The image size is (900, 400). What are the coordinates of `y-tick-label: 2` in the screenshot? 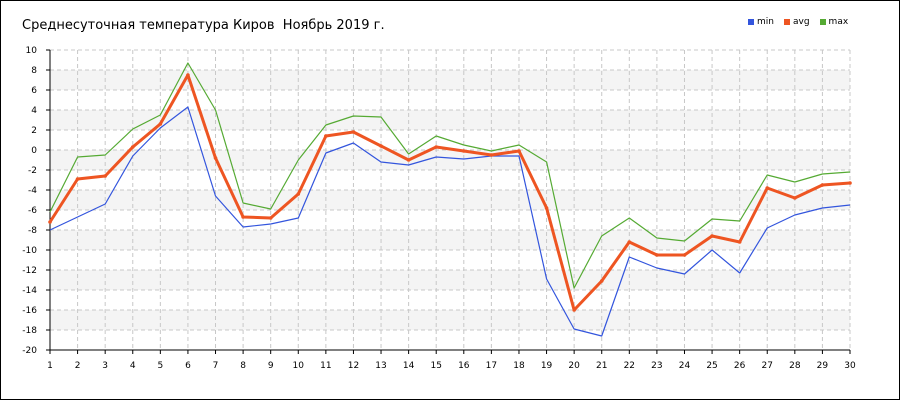 It's located at (34, 131).